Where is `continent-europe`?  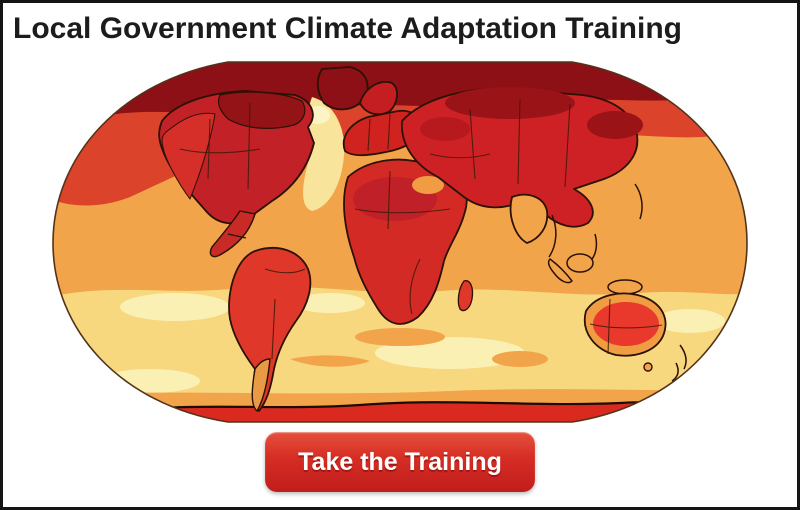
continent-europe is located at coordinates (381, 119).